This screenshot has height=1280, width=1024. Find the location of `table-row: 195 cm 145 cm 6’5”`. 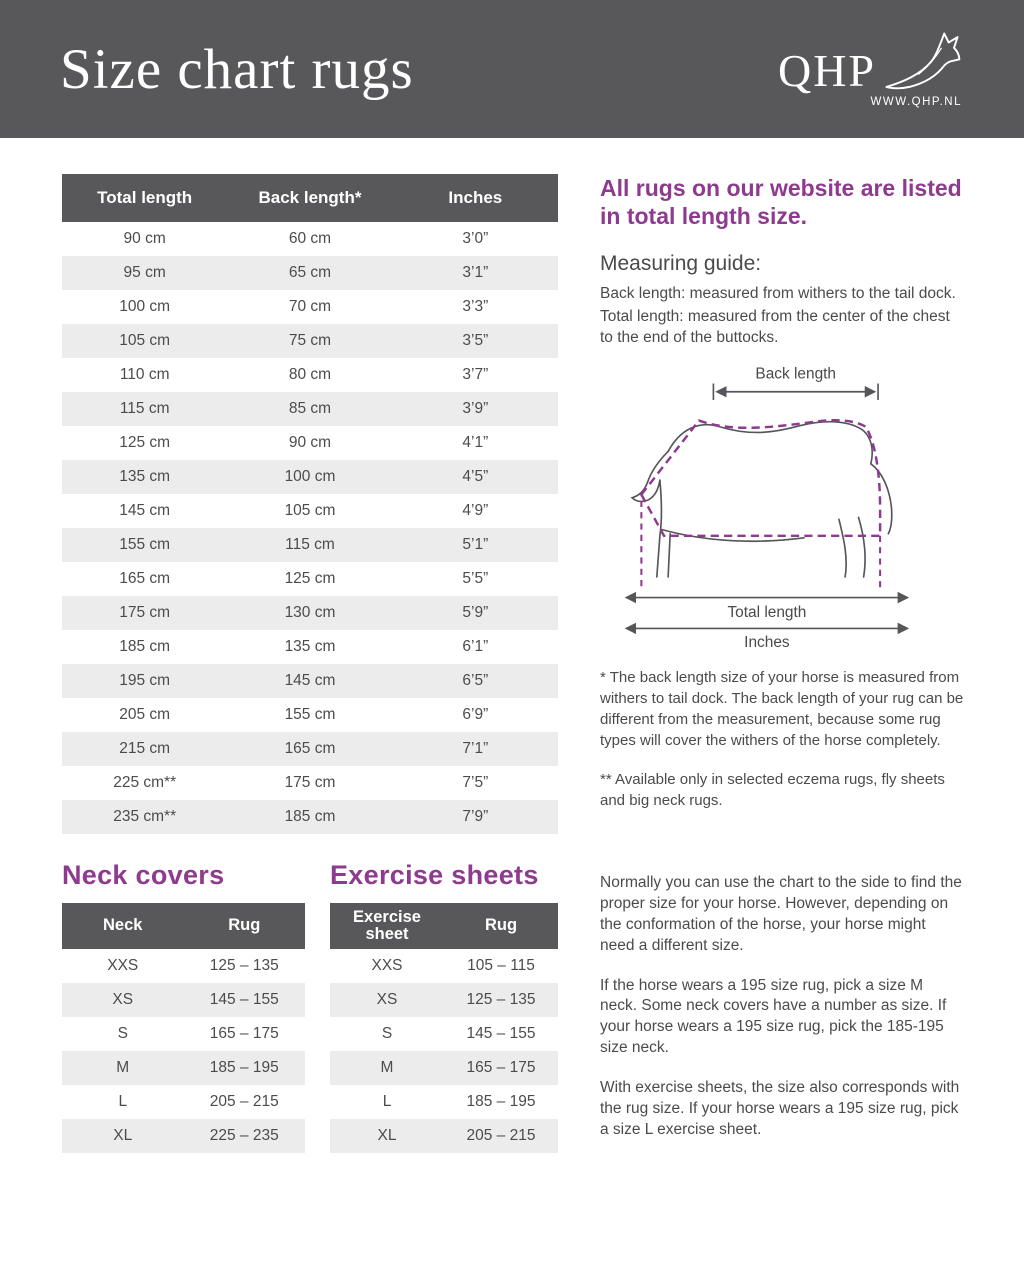

table-row: 195 cm 145 cm 6’5” is located at coordinates (310, 681).